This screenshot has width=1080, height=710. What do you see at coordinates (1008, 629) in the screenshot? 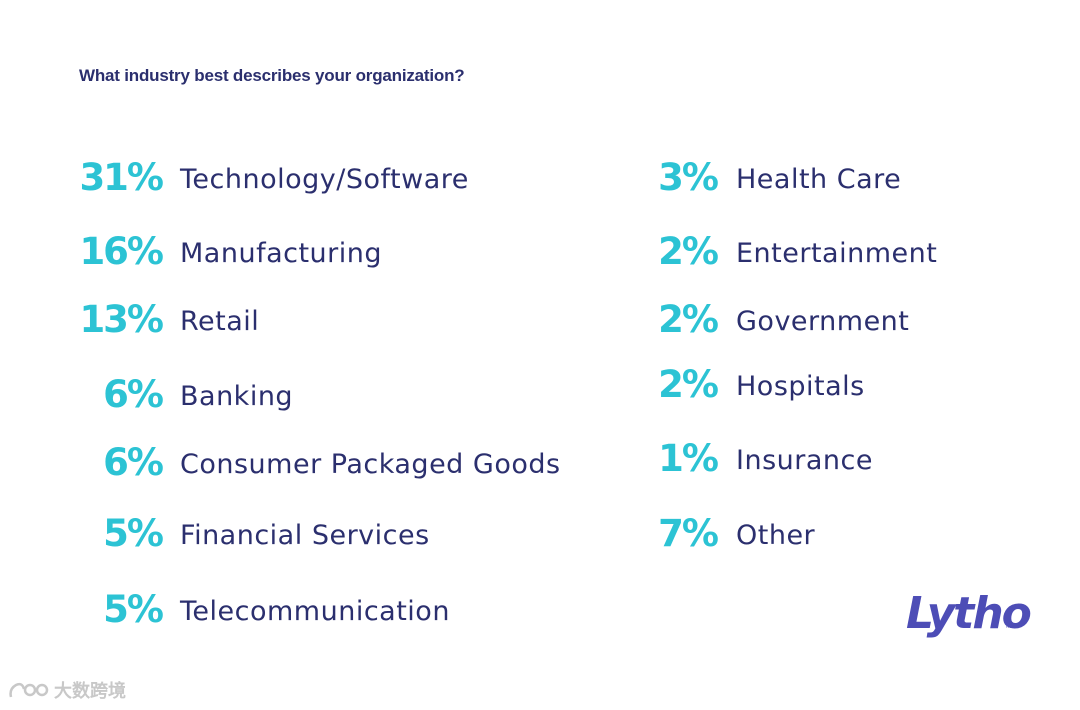
I see `logo-trademark: ™` at bounding box center [1008, 629].